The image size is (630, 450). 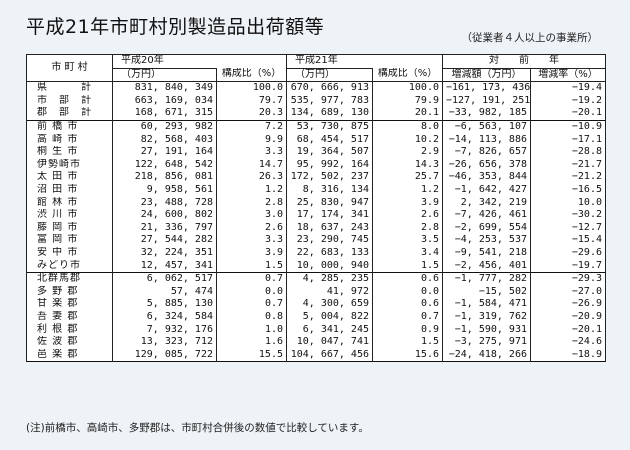 What do you see at coordinates (407, 88) in the screenshot?
I see `cell-share-h21: 100.0` at bounding box center [407, 88].